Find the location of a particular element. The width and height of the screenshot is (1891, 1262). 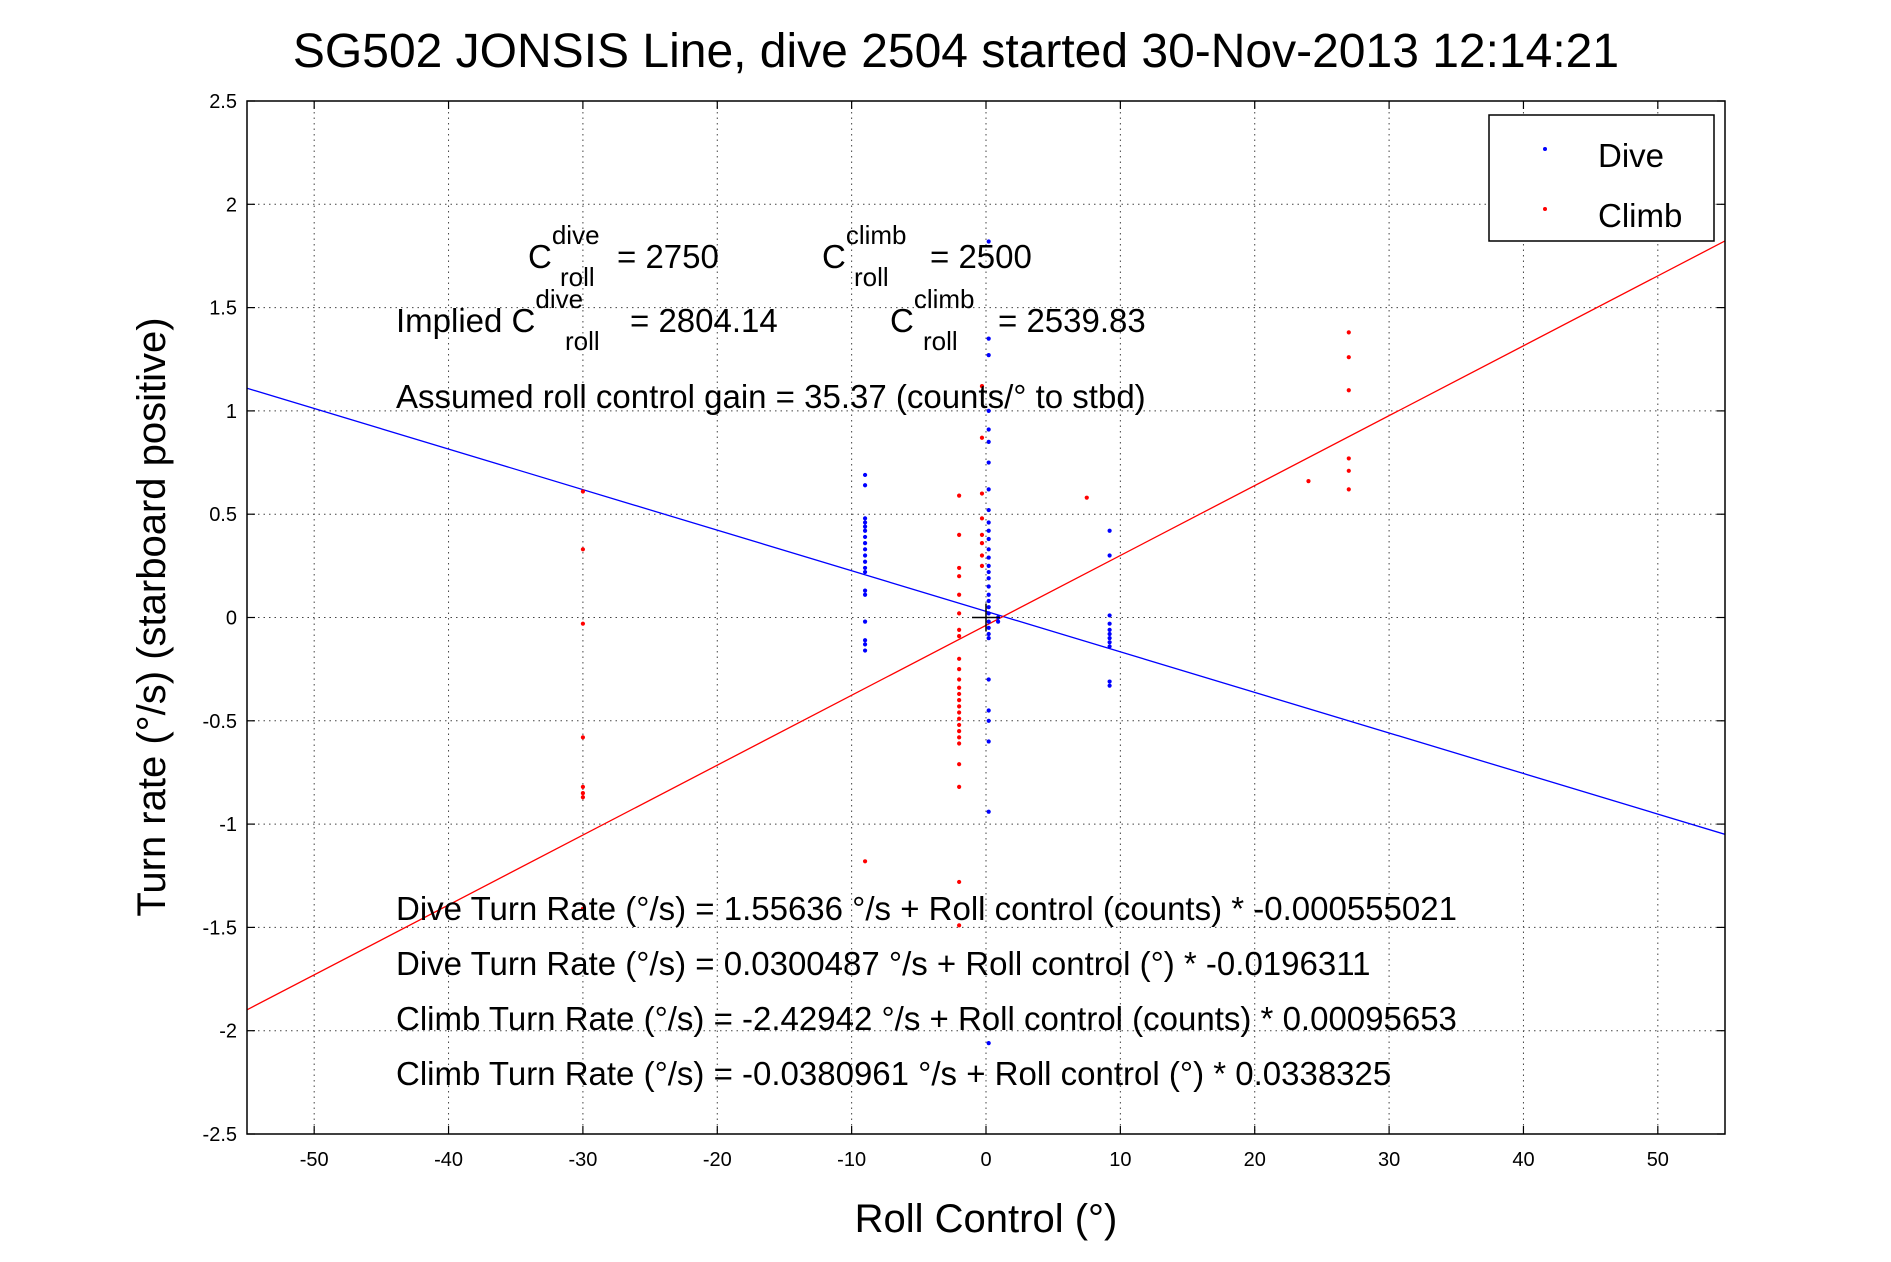

x-tick-label: 40 is located at coordinates (1523, 1160).